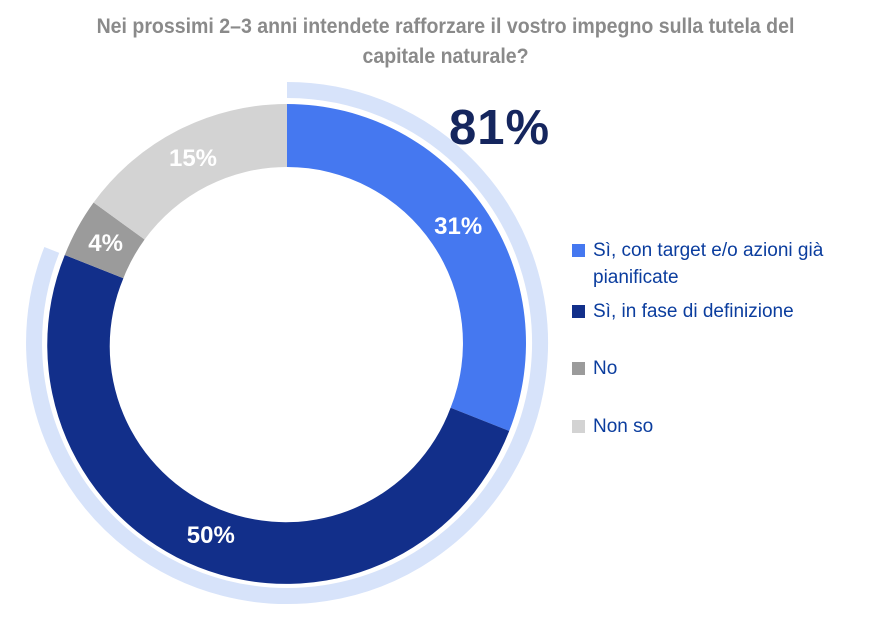 The width and height of the screenshot is (891, 623). Describe the element at coordinates (623, 426) in the screenshot. I see `legend-label: Non so` at that location.